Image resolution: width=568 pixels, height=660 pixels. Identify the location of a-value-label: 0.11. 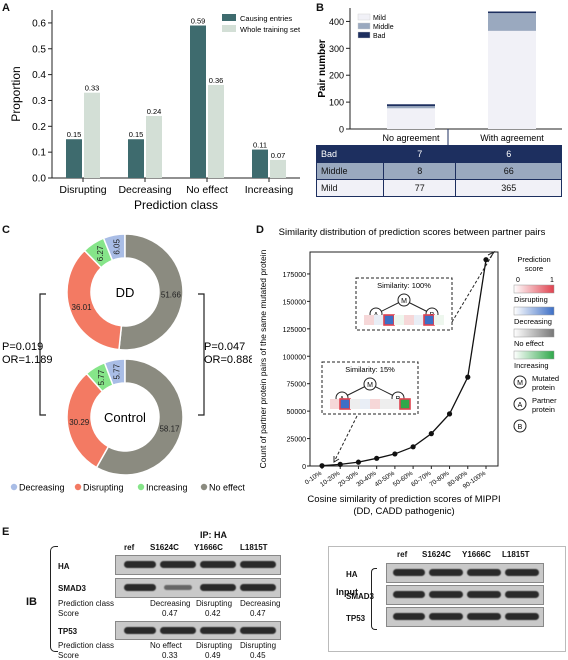
(260, 145).